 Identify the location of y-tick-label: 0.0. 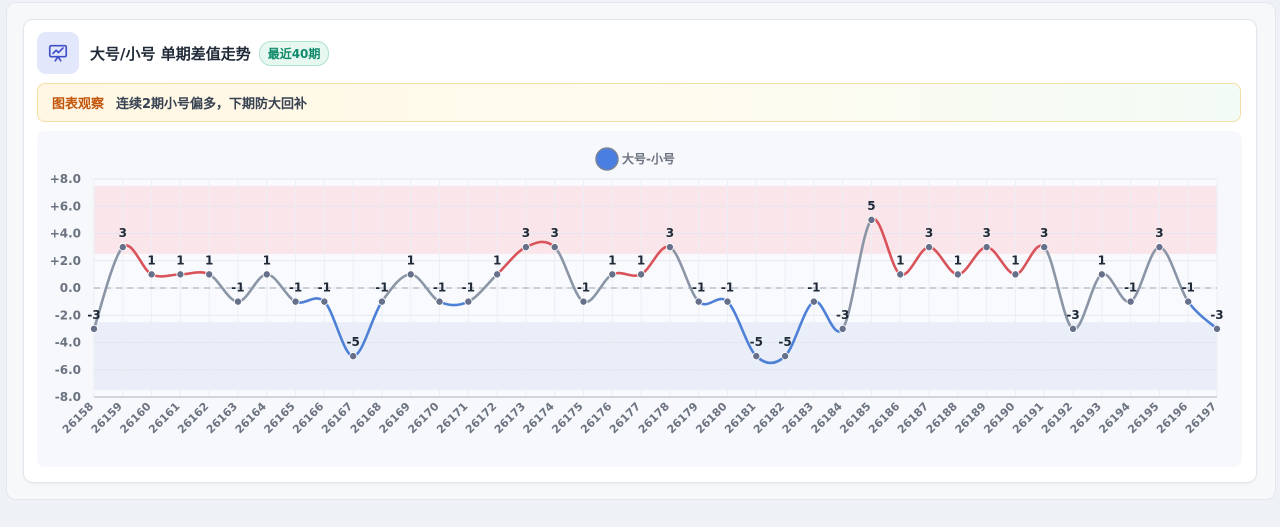
(70, 288).